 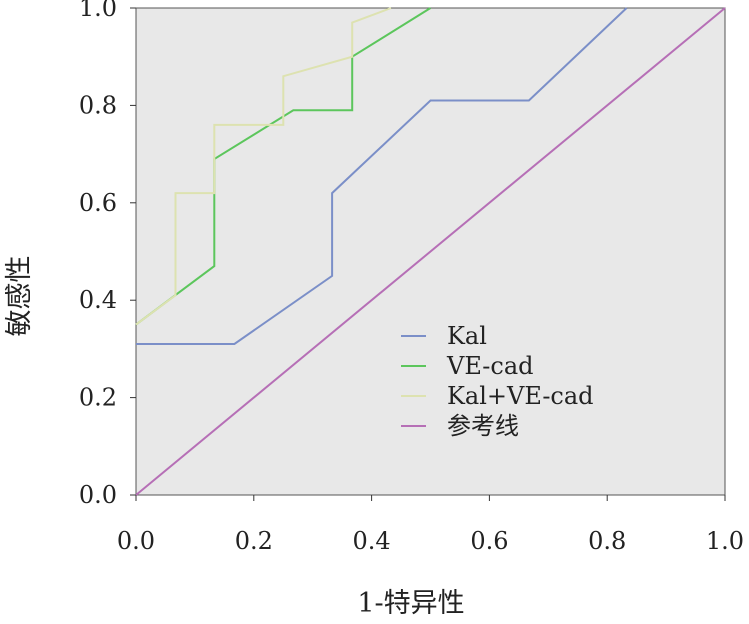 What do you see at coordinates (98, 495) in the screenshot?
I see `y-tick-label: 0.0` at bounding box center [98, 495].